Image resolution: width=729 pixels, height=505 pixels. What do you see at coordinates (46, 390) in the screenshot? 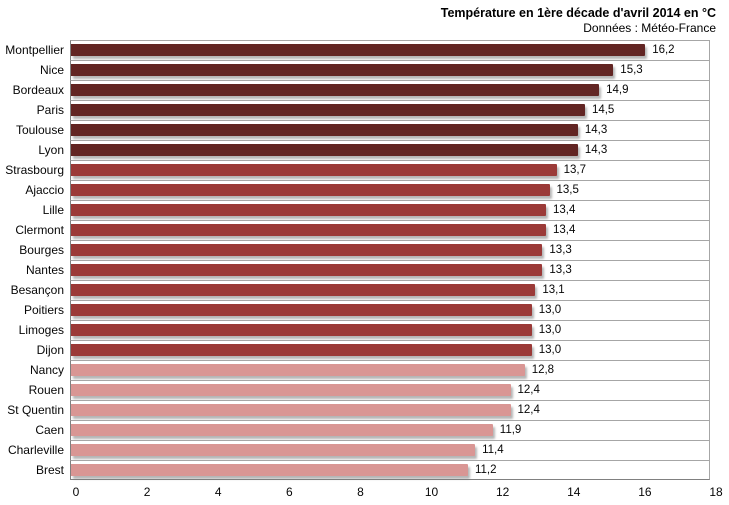
I see `category-label: Rouen` at bounding box center [46, 390].